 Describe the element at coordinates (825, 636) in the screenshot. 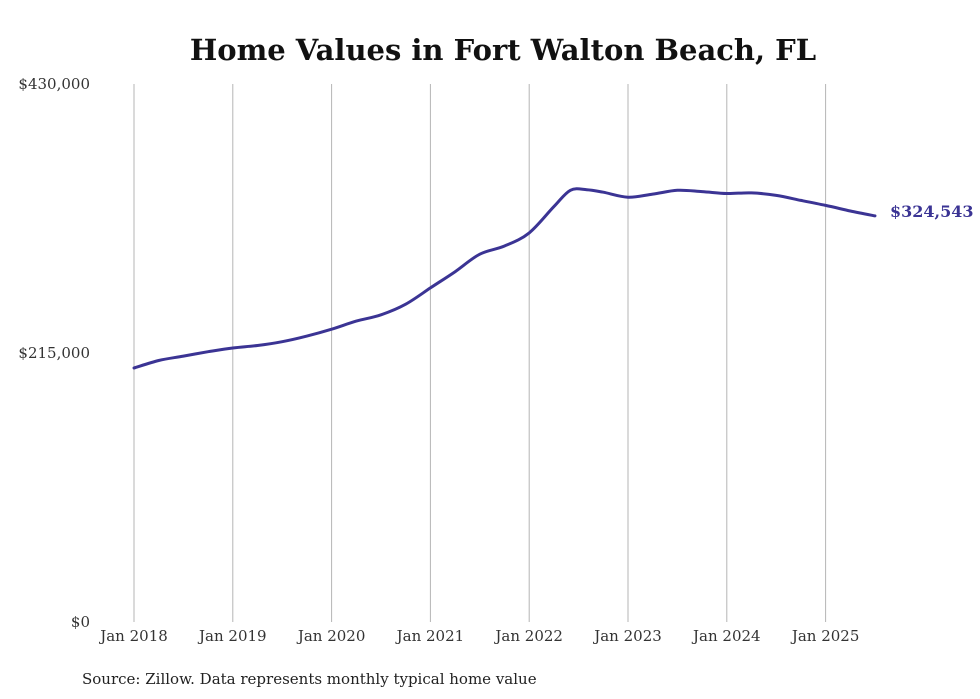

I see `x-tick-label: Jan 2025` at that location.